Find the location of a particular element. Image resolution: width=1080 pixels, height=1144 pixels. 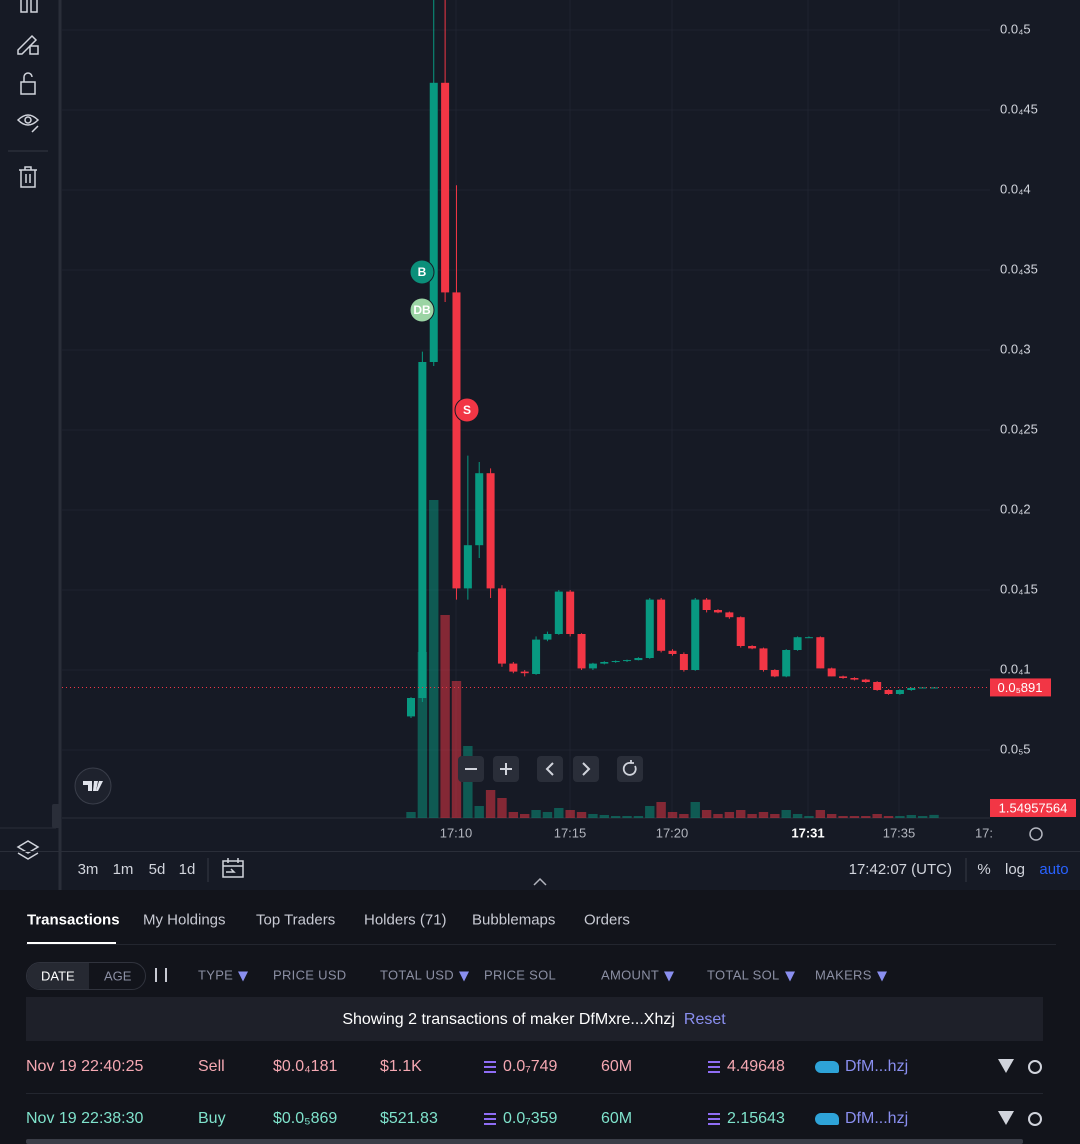

last-price-badge is located at coordinates (1020, 687).